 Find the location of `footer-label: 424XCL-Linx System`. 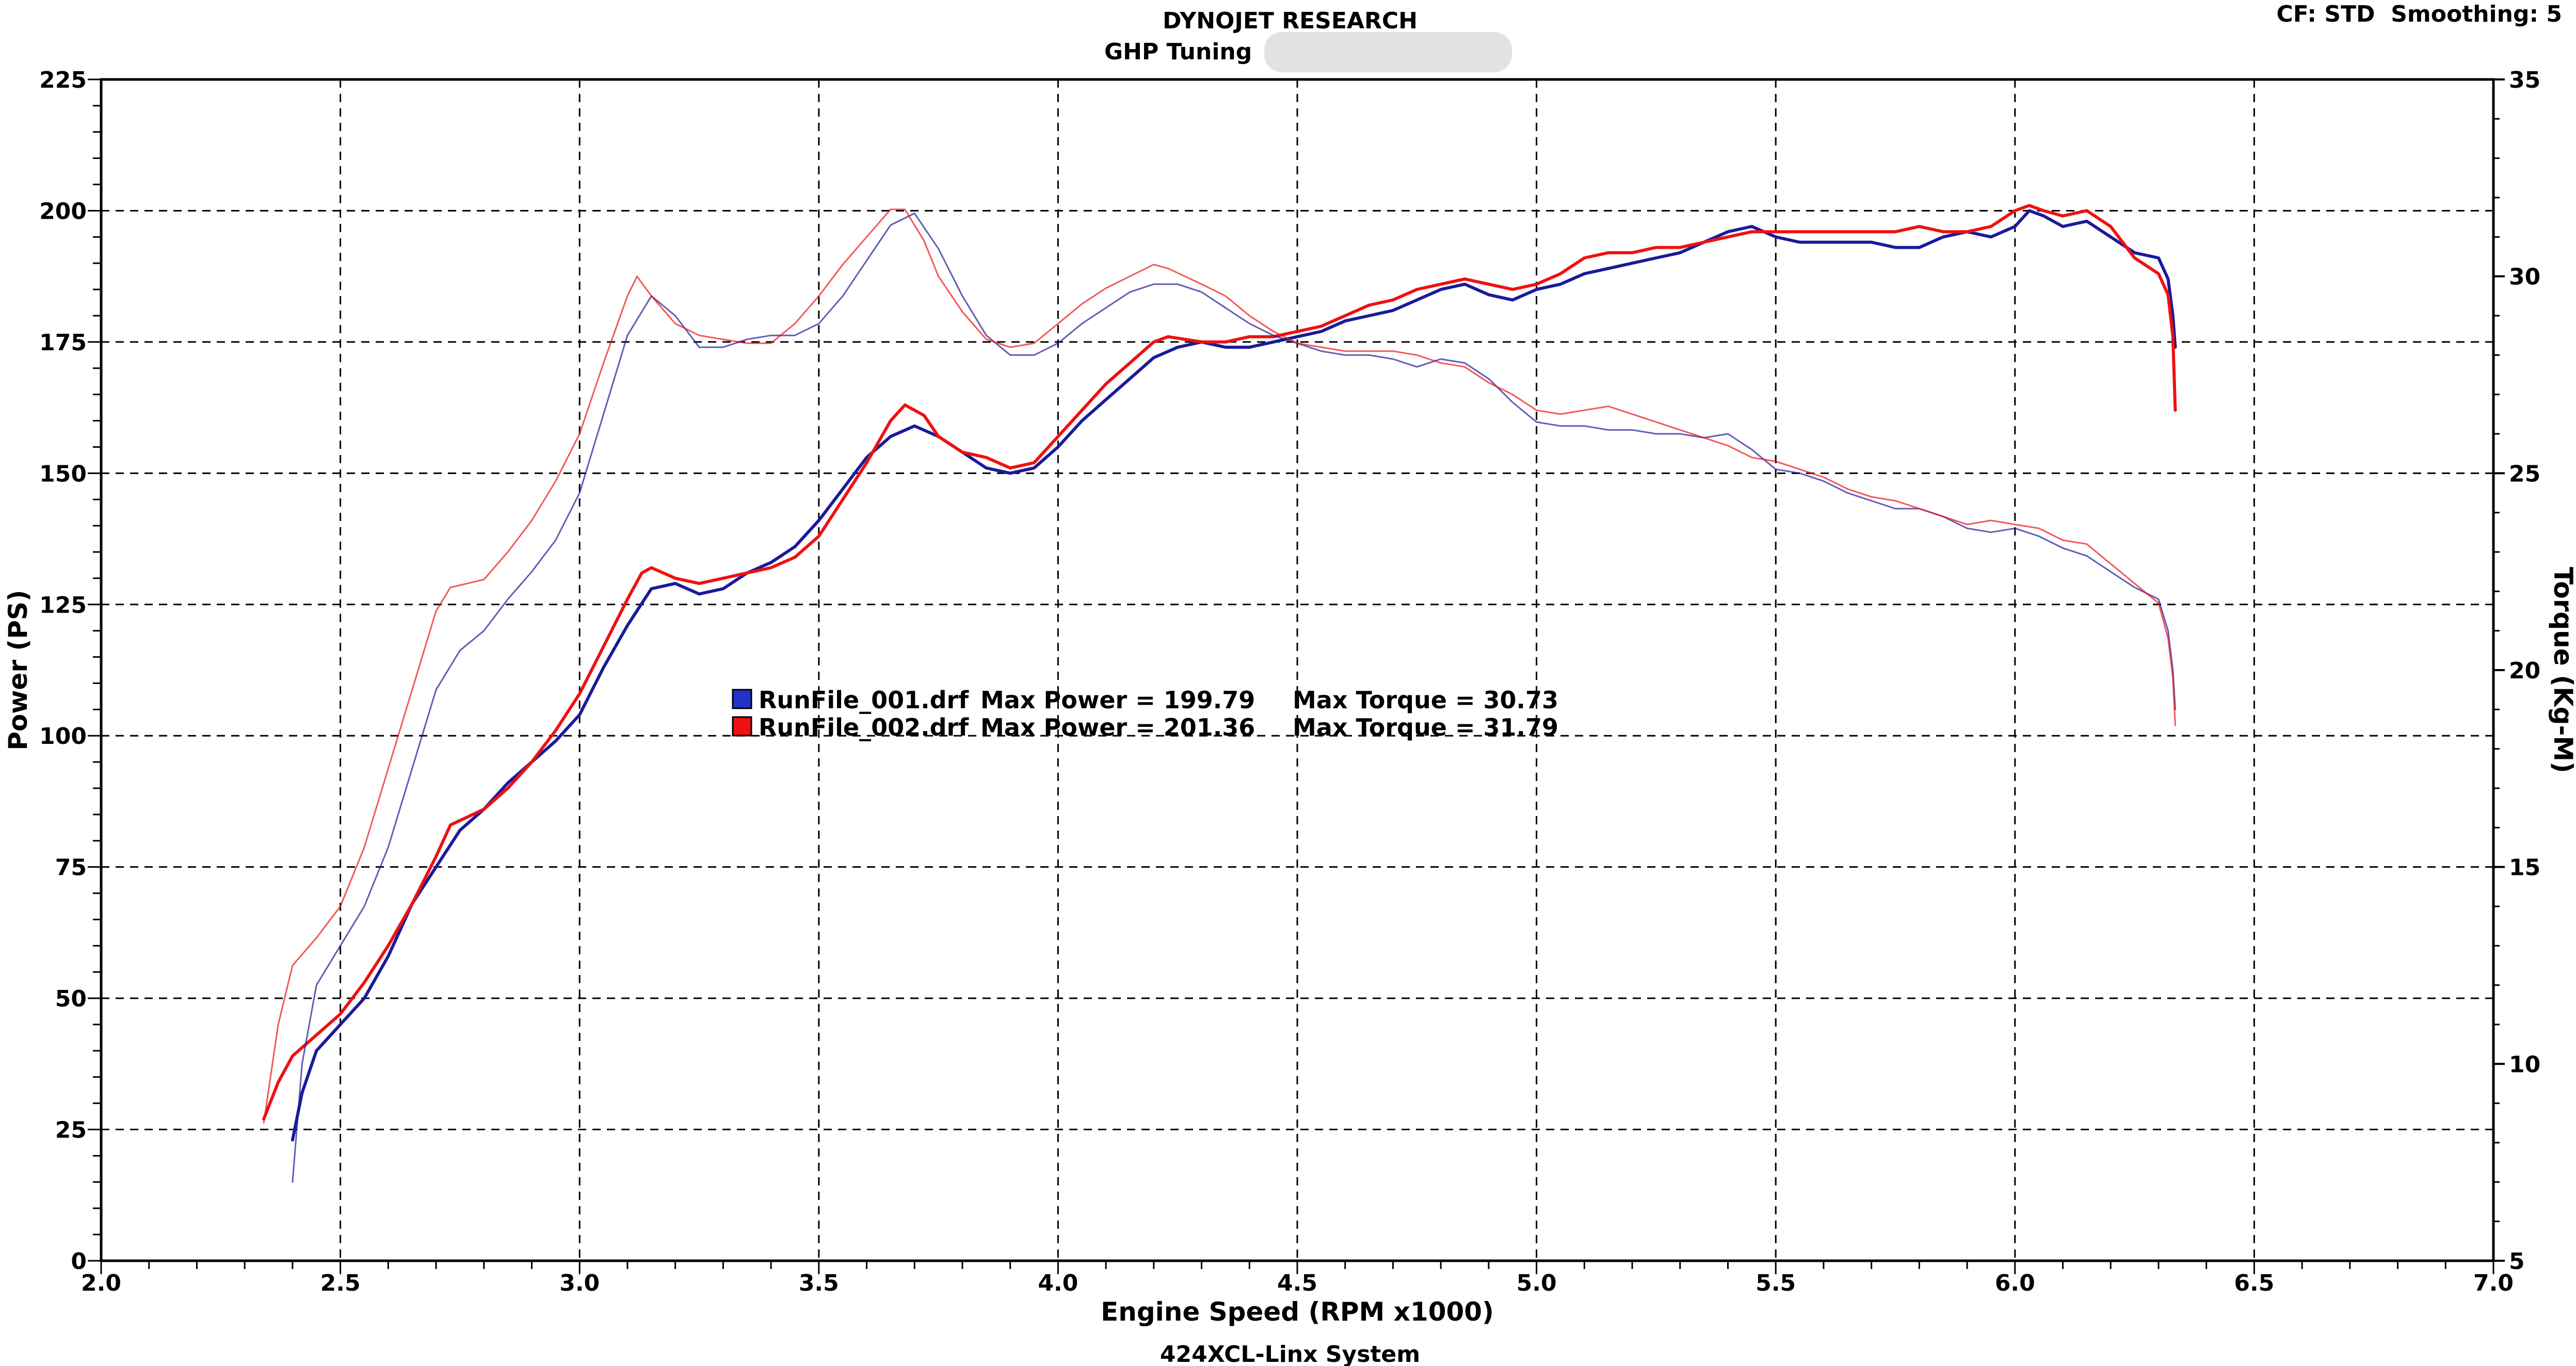

footer-label: 424XCL-Linx System is located at coordinates (1290, 1353).